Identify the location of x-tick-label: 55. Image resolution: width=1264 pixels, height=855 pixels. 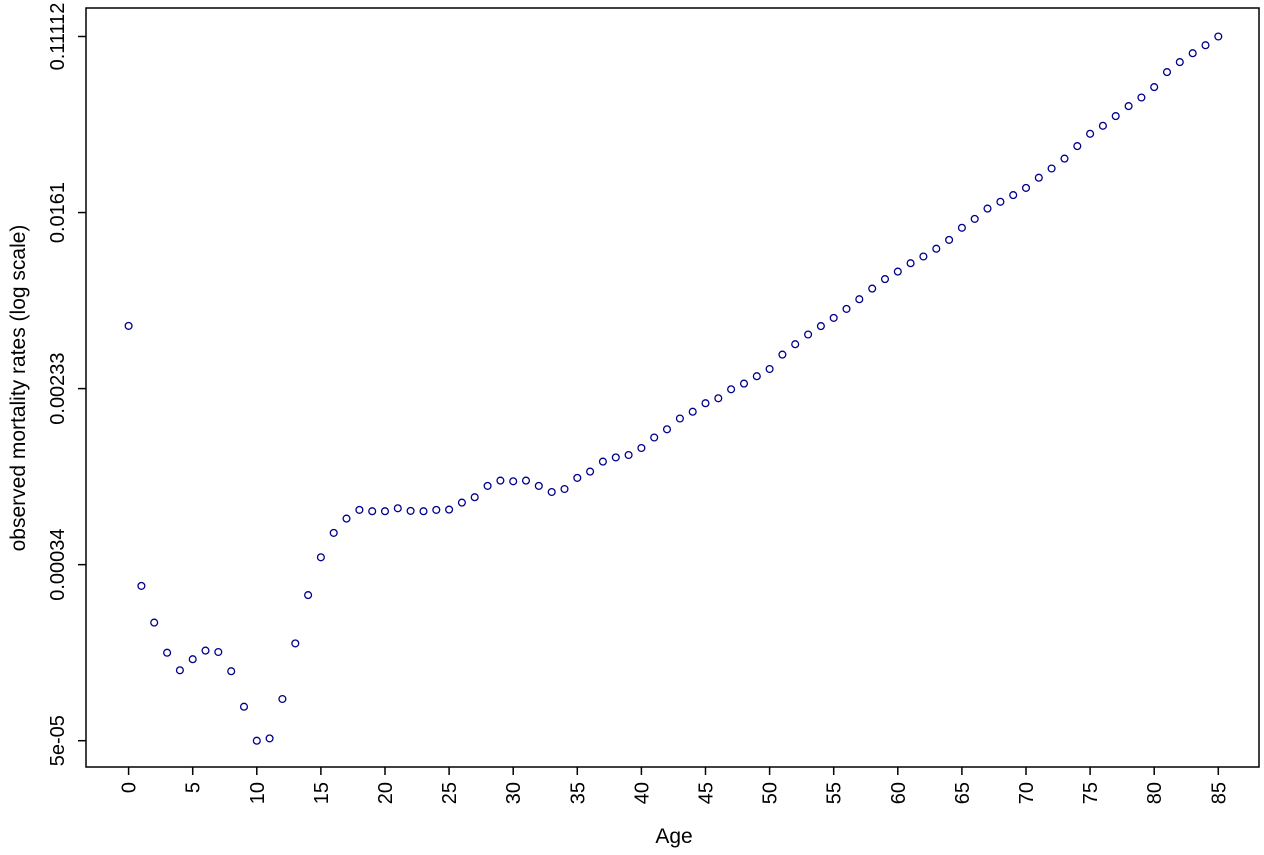
(835, 793).